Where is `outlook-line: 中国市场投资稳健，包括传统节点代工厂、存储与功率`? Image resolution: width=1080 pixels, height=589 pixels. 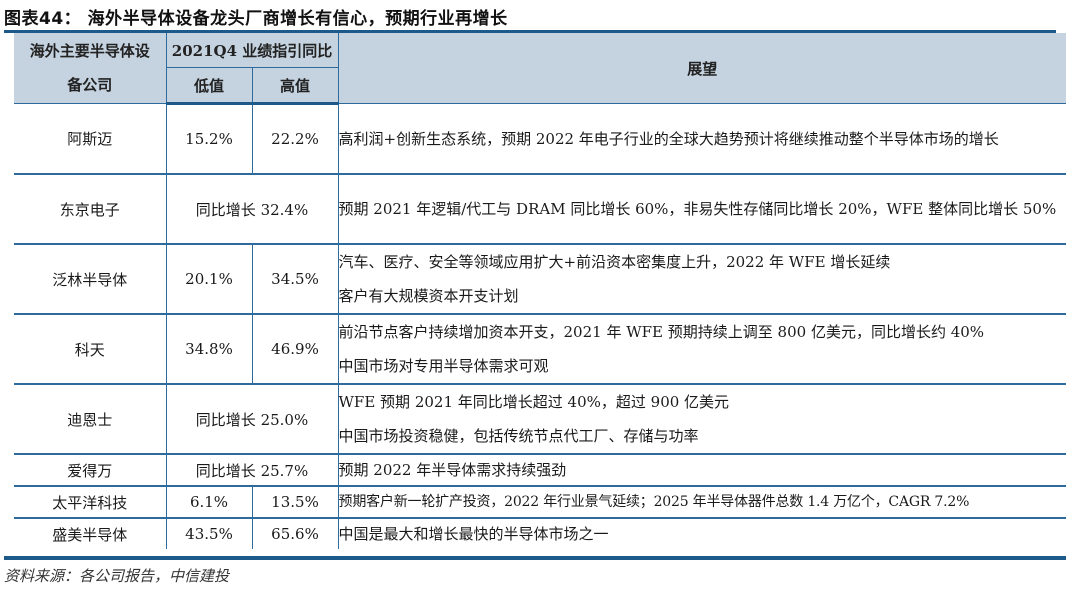
outlook-line: 中国市场投资稳健，包括传统节点代工厂、存储与功率 is located at coordinates (518, 436).